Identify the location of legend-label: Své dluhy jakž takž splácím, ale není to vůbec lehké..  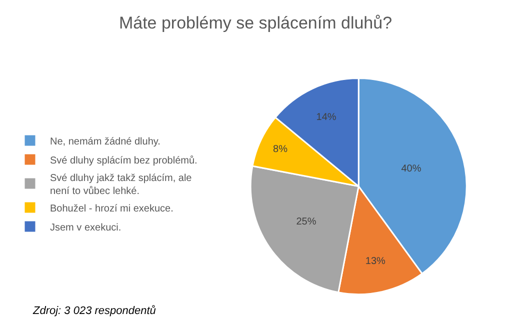
(121, 184).